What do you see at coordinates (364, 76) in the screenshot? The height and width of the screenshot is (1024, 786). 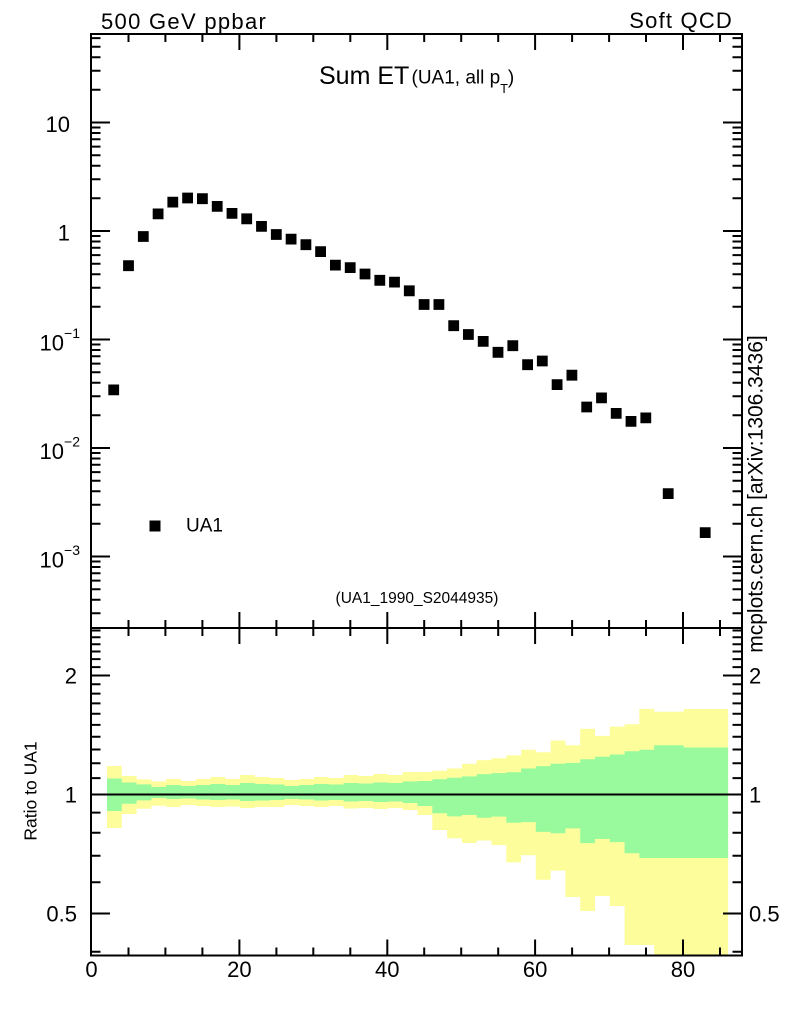 I see `svg-text: Sum ET` at bounding box center [364, 76].